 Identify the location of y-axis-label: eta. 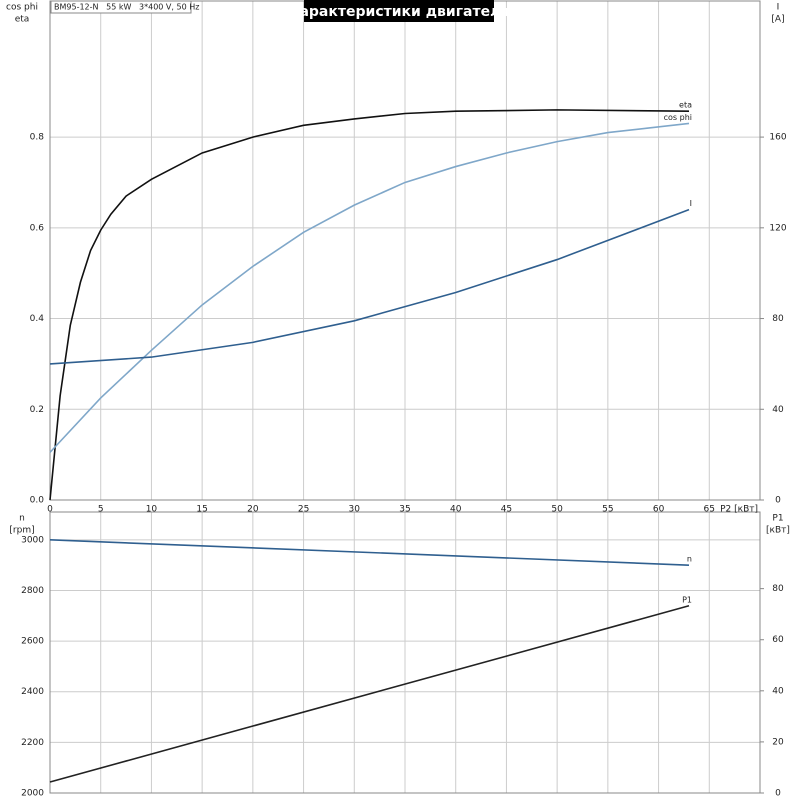
(22, 20).